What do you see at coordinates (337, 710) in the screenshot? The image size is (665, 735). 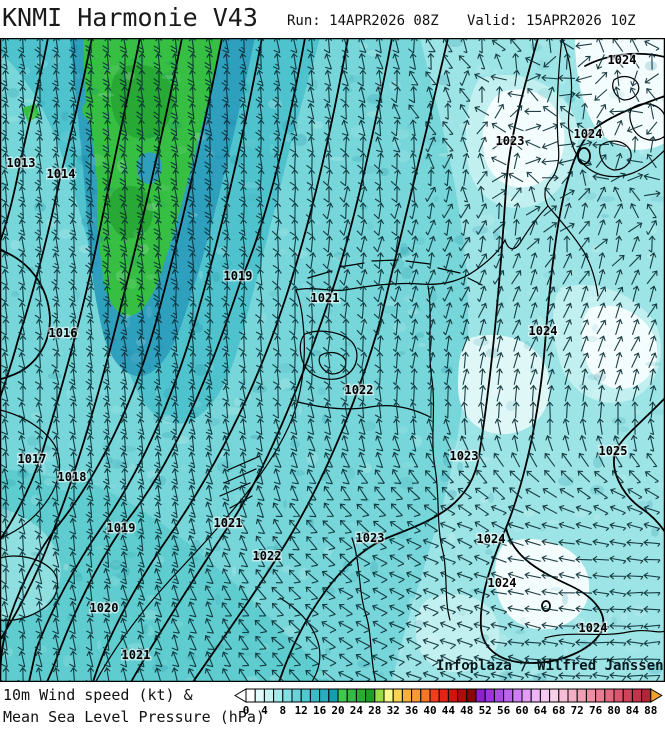 I see `svg-text: 20` at bounding box center [337, 710].